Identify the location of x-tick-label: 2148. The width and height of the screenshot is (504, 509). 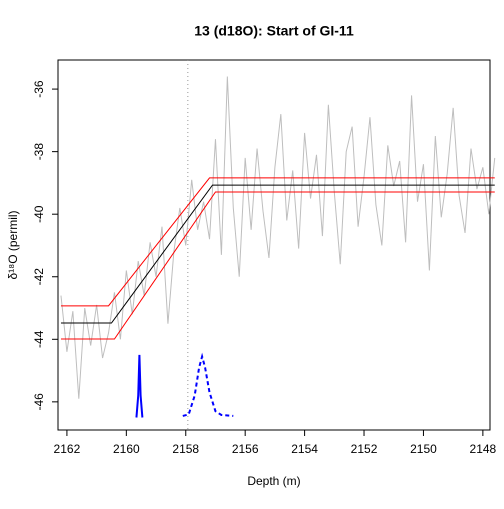
(483, 449).